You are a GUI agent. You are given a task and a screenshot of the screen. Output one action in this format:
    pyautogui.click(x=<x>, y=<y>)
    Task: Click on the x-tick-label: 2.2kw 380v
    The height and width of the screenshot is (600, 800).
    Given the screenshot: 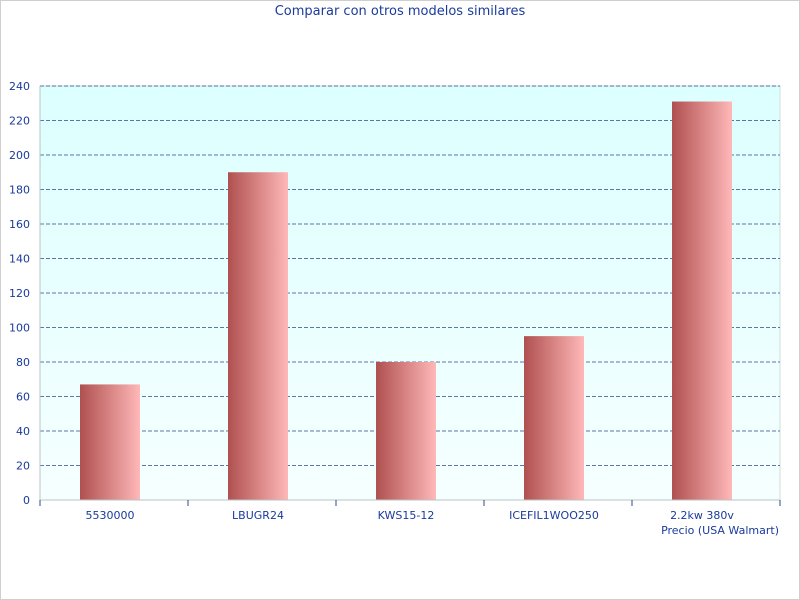 What is the action you would take?
    pyautogui.click(x=702, y=515)
    